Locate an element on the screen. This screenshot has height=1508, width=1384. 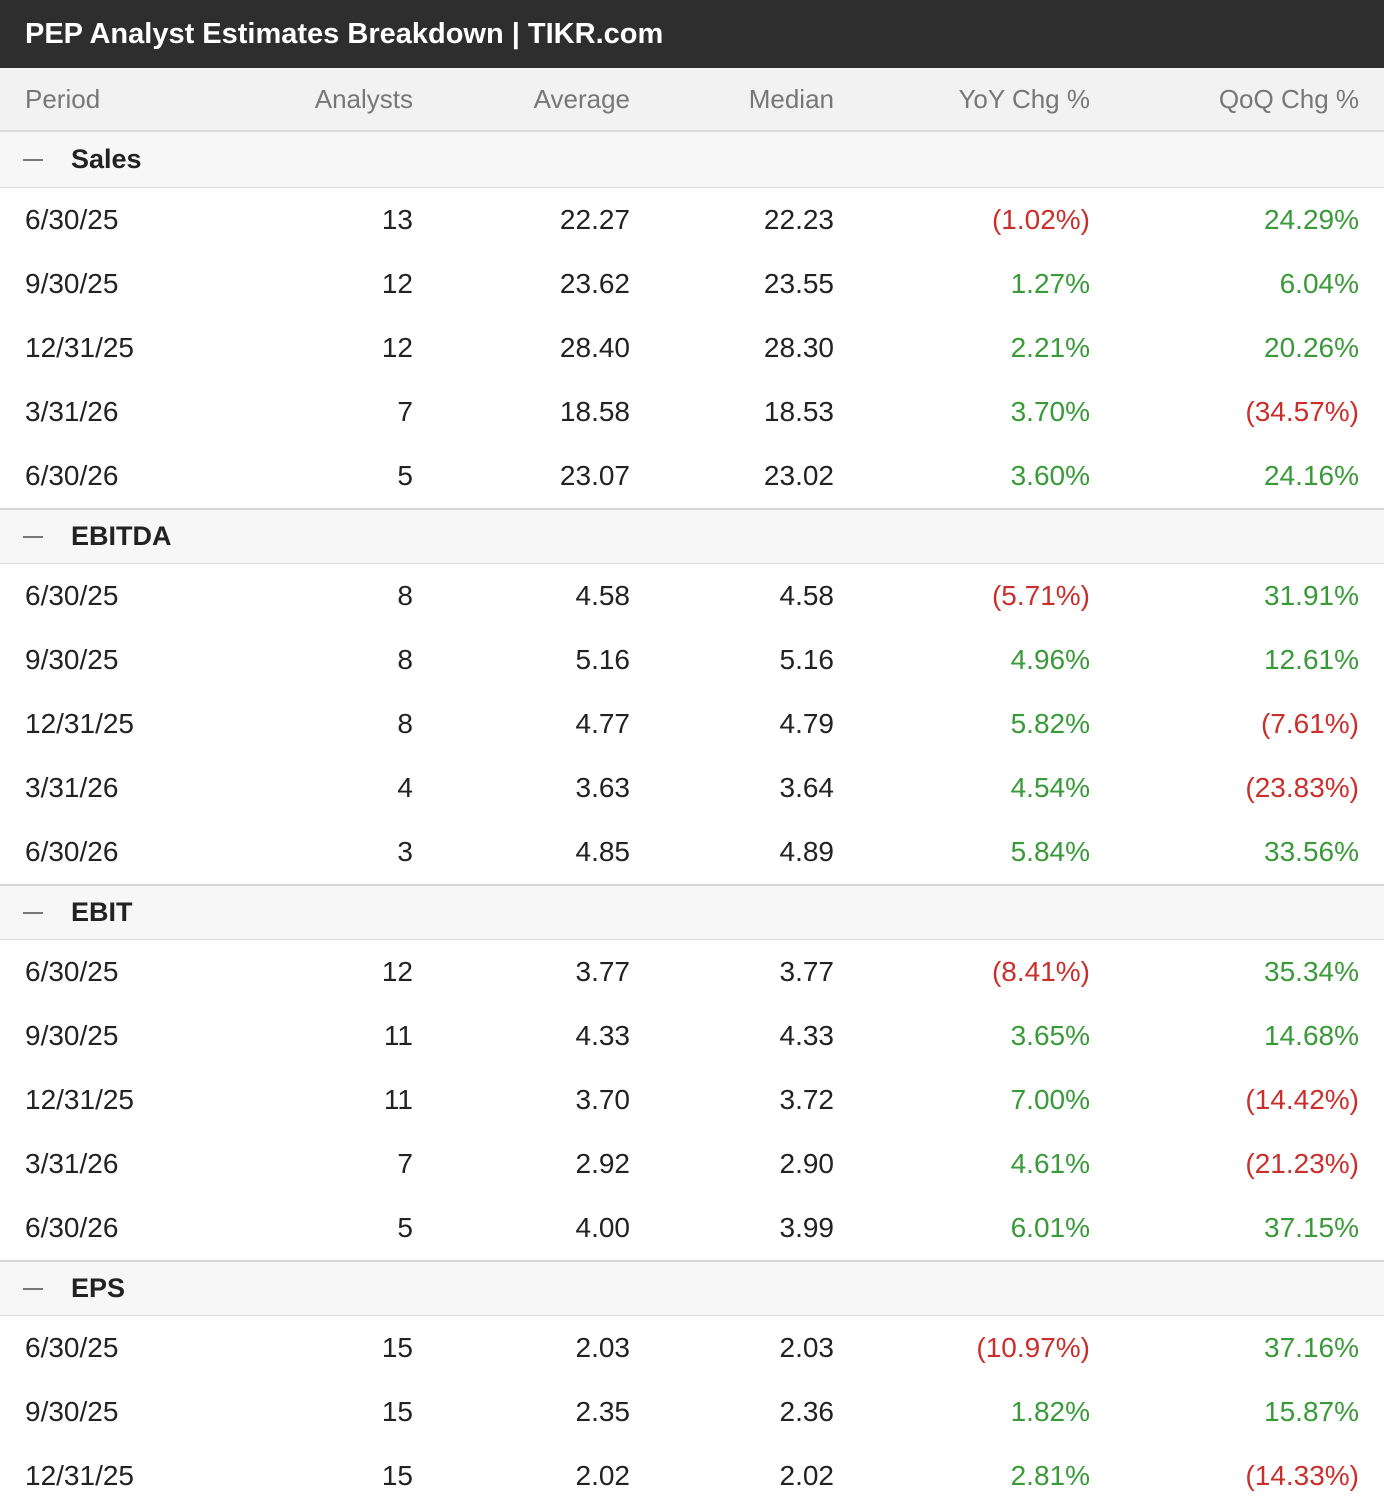
cell-average: 28.40 is located at coordinates (594, 347).